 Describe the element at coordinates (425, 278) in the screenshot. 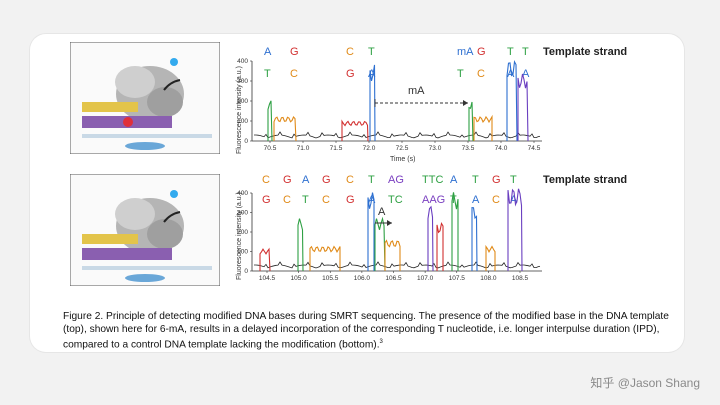

I see `x-tick-label: 107.0` at that location.